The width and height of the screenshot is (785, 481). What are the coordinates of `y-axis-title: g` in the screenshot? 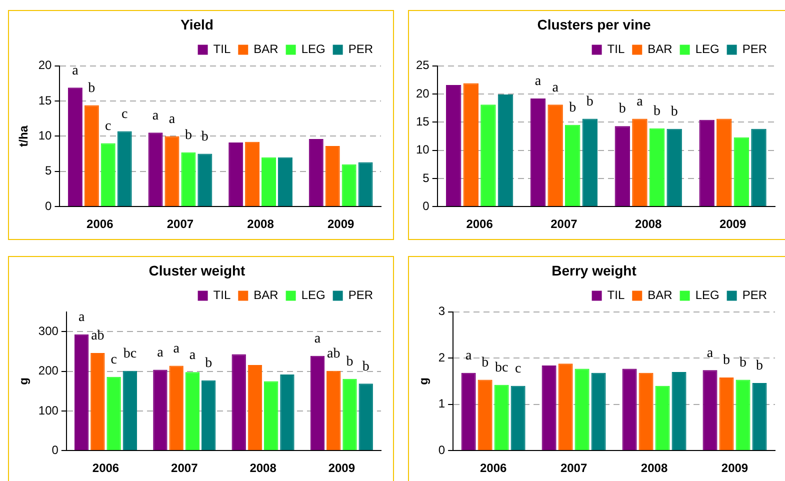 It's located at (23, 381).